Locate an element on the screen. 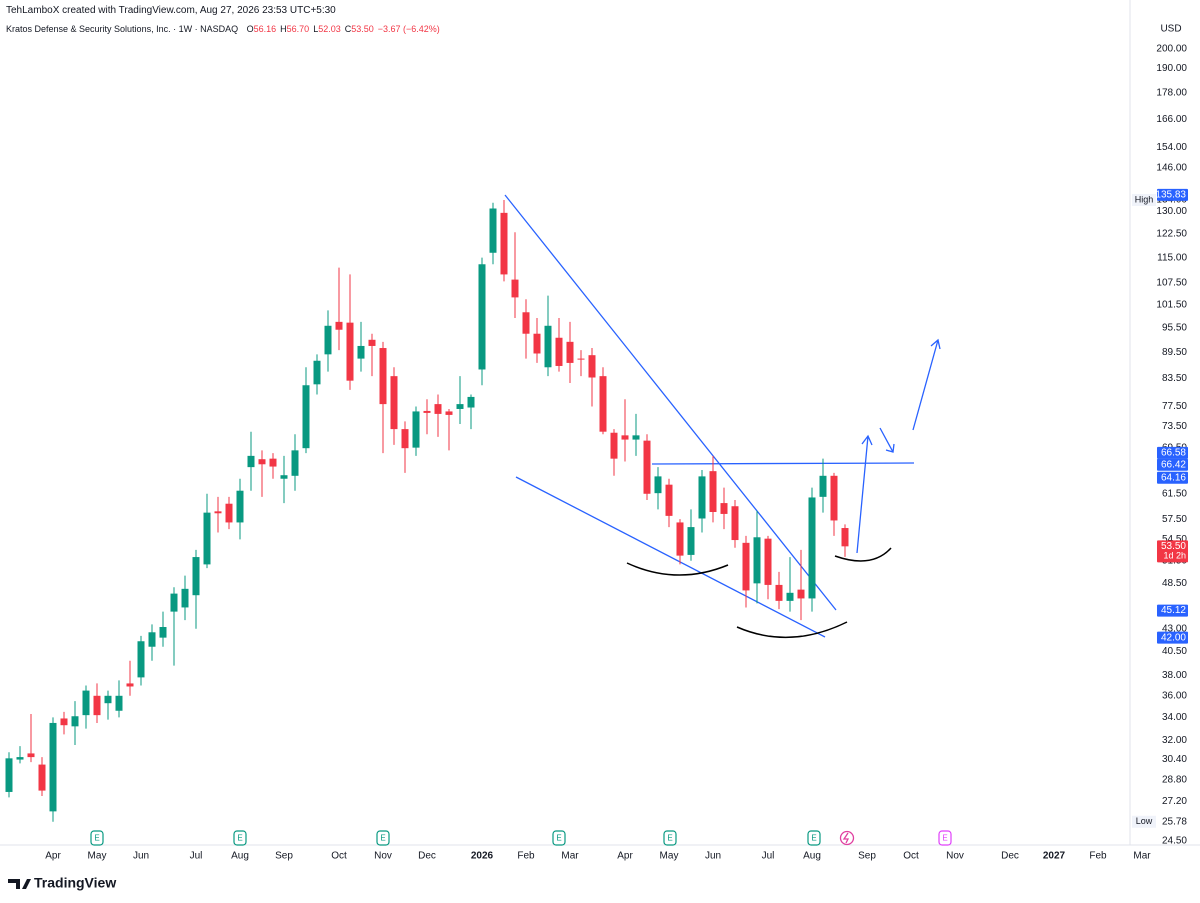 This screenshot has width=1200, height=903. arc is located at coordinates (792, 630).